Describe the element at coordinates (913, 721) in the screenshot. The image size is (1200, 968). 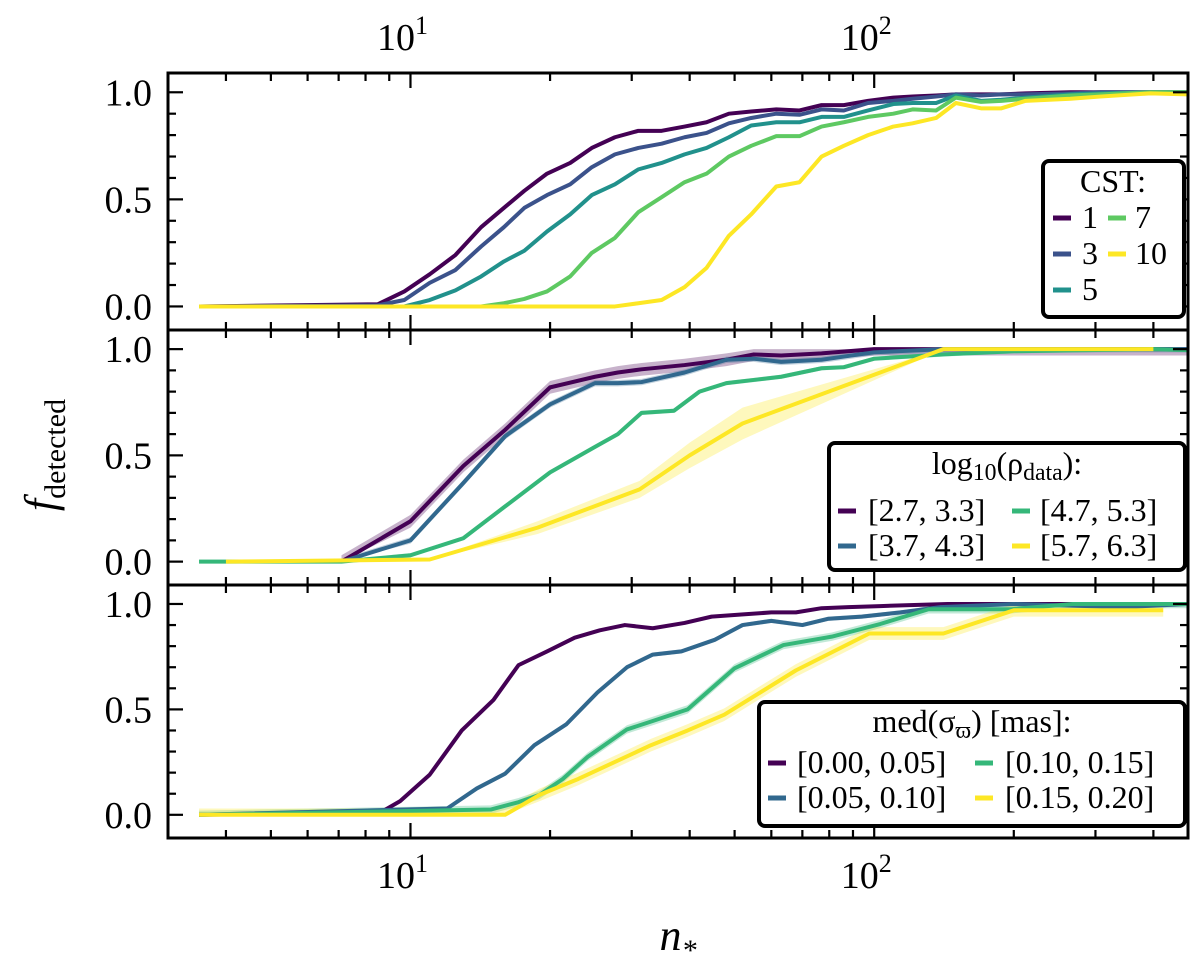
I see `legend-title-part: med(σ` at that location.